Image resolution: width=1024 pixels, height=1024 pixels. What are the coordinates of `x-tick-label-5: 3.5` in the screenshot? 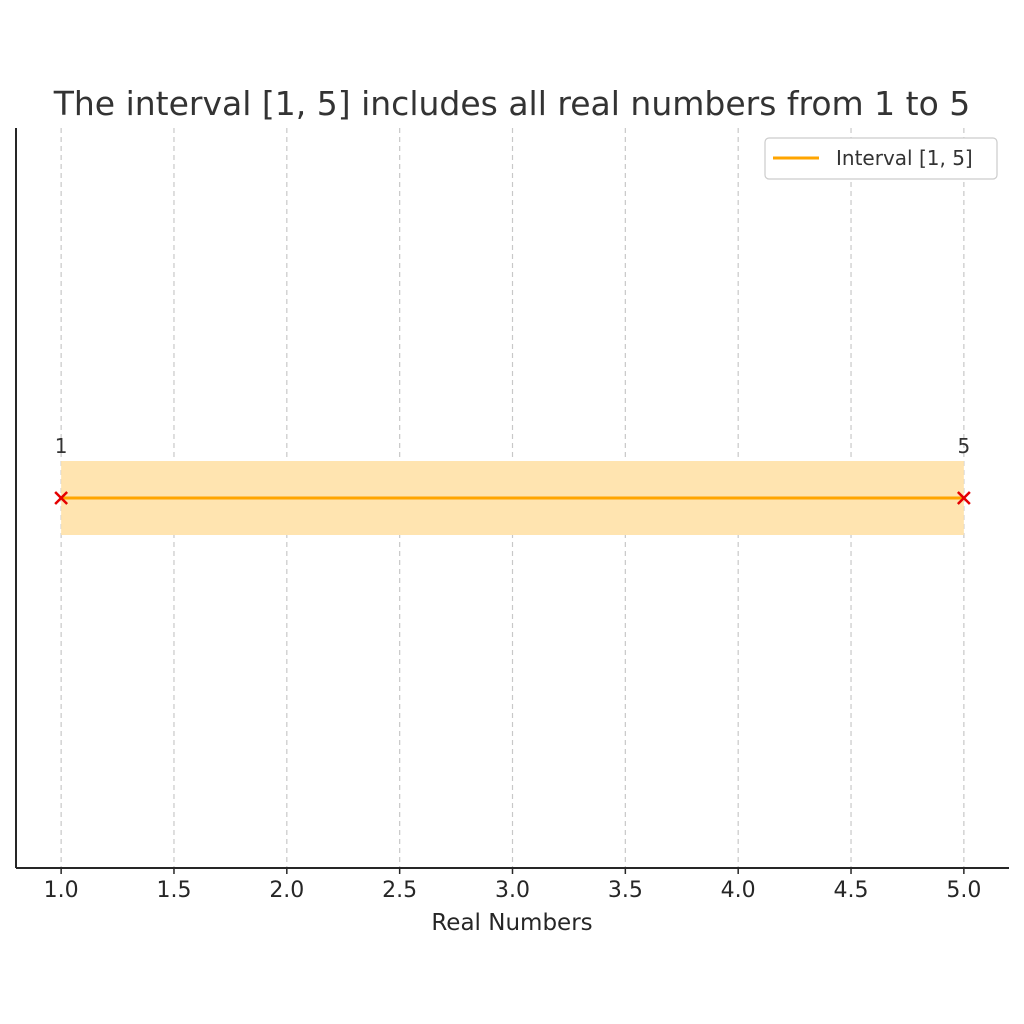 It's located at (625, 890).